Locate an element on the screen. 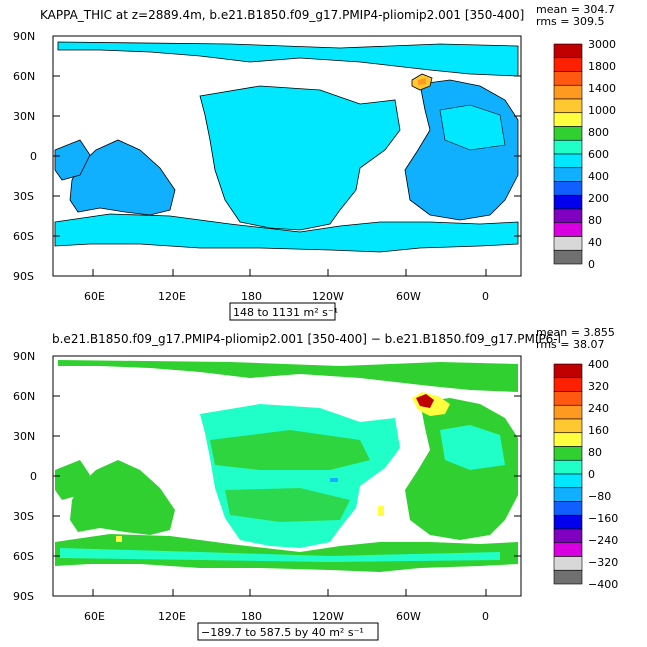 This screenshot has width=647, height=647. colorbar-label: 1000 is located at coordinates (602, 110).